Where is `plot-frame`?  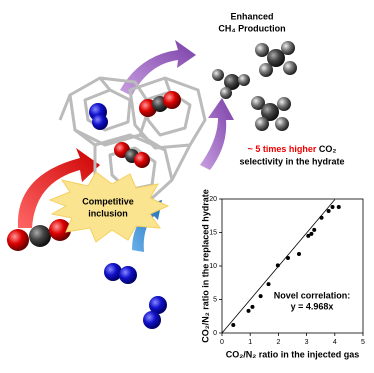
plot-frame is located at coordinates (292, 266).